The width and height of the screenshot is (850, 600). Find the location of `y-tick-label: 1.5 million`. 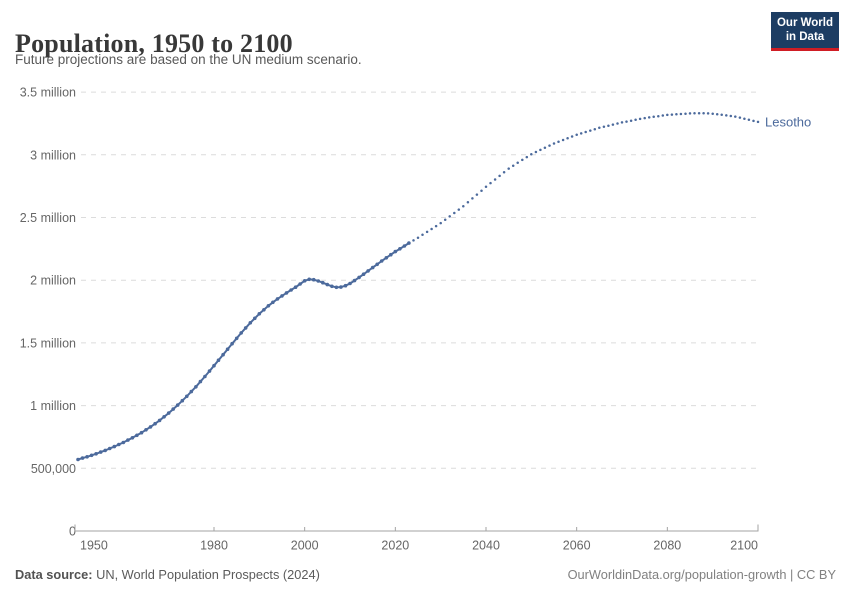

y-tick-label: 1.5 million is located at coordinates (48, 343).